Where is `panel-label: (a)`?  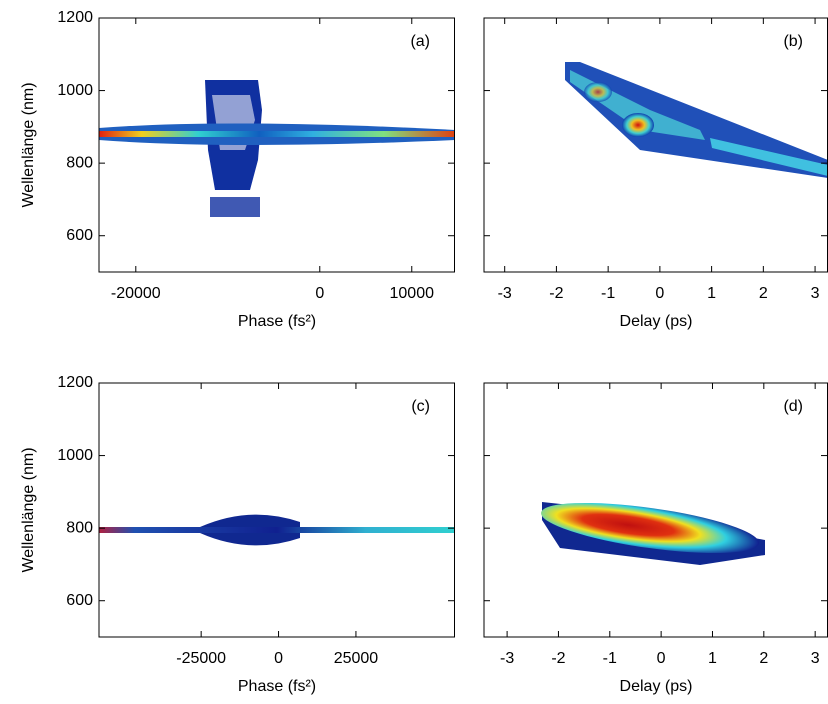 panel-label: (a) is located at coordinates (420, 41).